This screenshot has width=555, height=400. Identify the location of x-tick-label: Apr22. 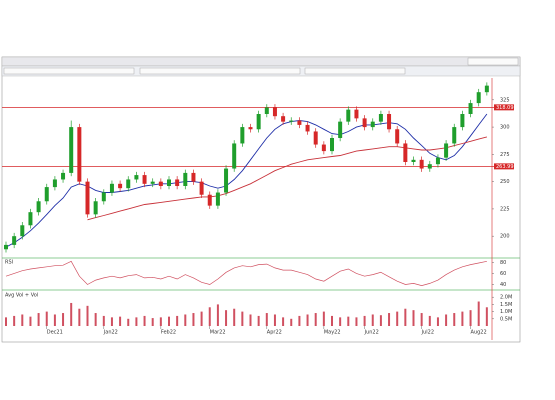
(274, 333).